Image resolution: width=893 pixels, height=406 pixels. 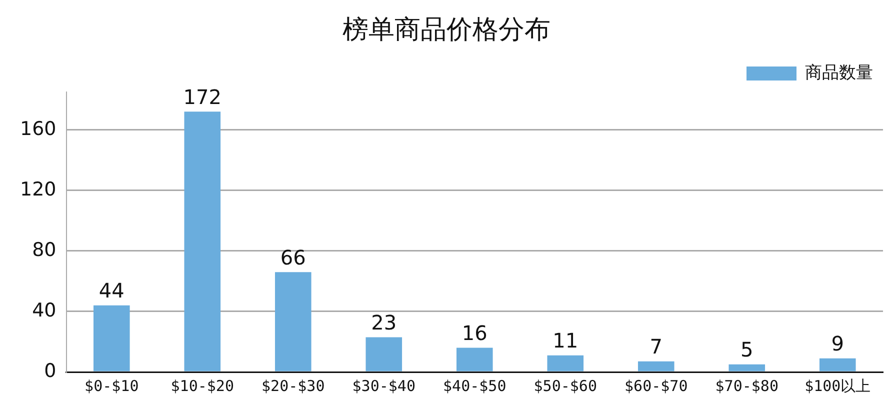 I want to click on y-tick-label: 40, so click(x=44, y=310).